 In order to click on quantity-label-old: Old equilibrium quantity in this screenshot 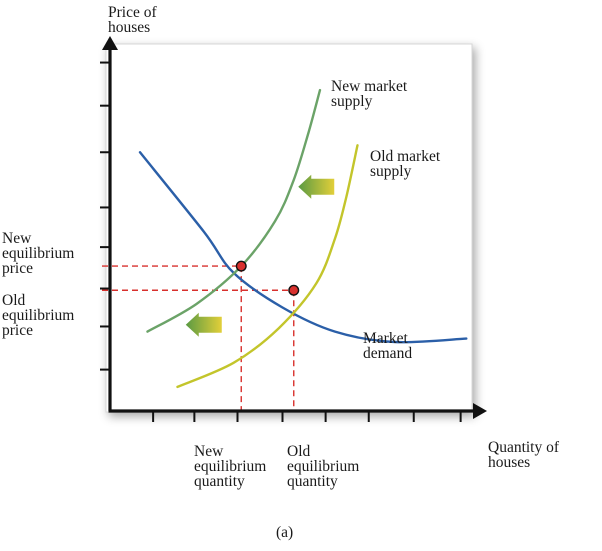, I will do `click(323, 466)`.